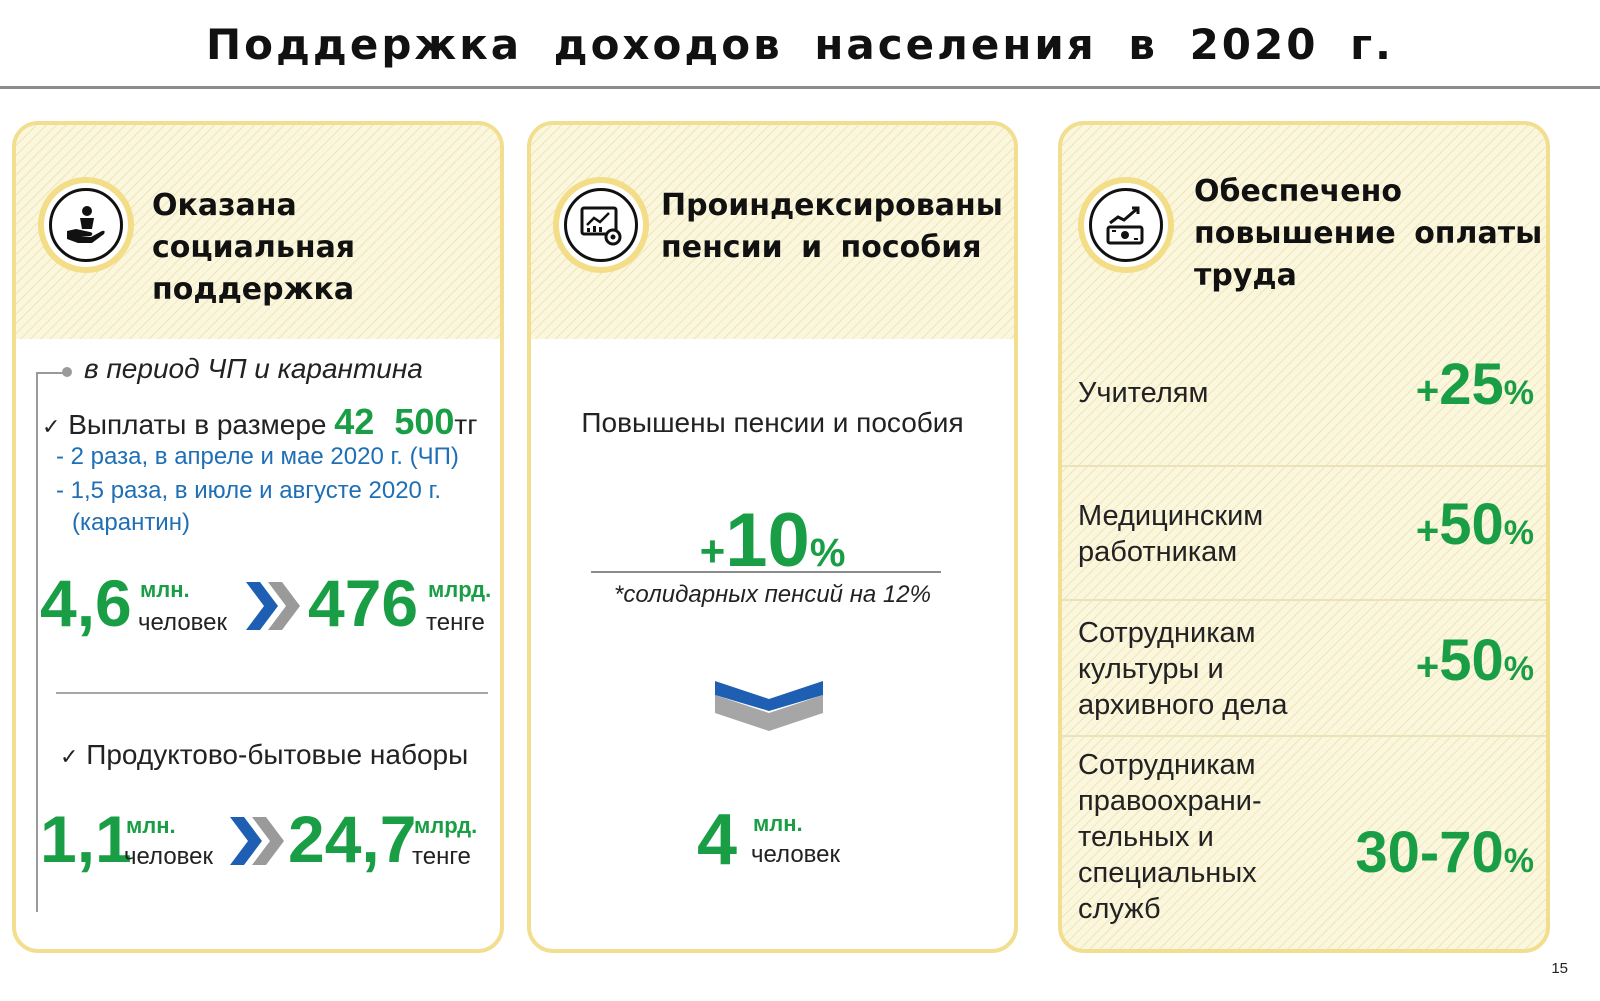 The image size is (1600, 1001). Describe the element at coordinates (86, 839) in the screenshot. I see `stat2-people-value: 1,1` at that location.